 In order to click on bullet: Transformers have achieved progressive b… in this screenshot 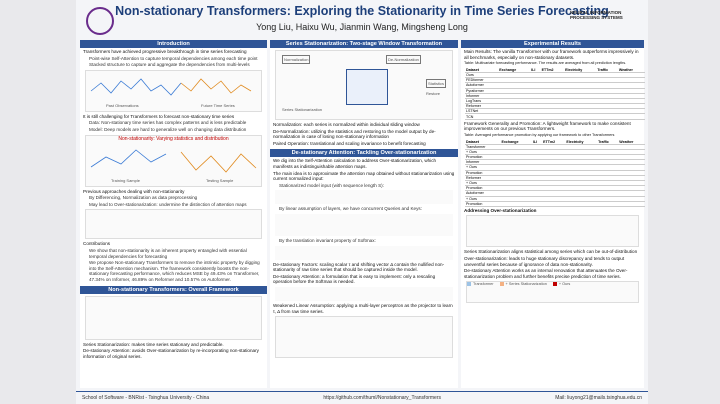, I will do `click(165, 51)`.